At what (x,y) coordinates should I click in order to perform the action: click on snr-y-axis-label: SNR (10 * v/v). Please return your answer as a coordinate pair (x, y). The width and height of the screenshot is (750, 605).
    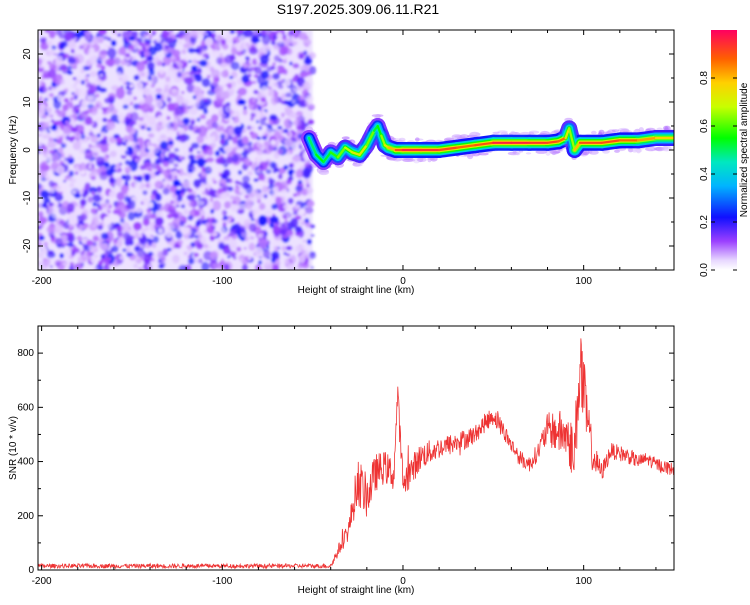
    Looking at the image, I should click on (13, 448).